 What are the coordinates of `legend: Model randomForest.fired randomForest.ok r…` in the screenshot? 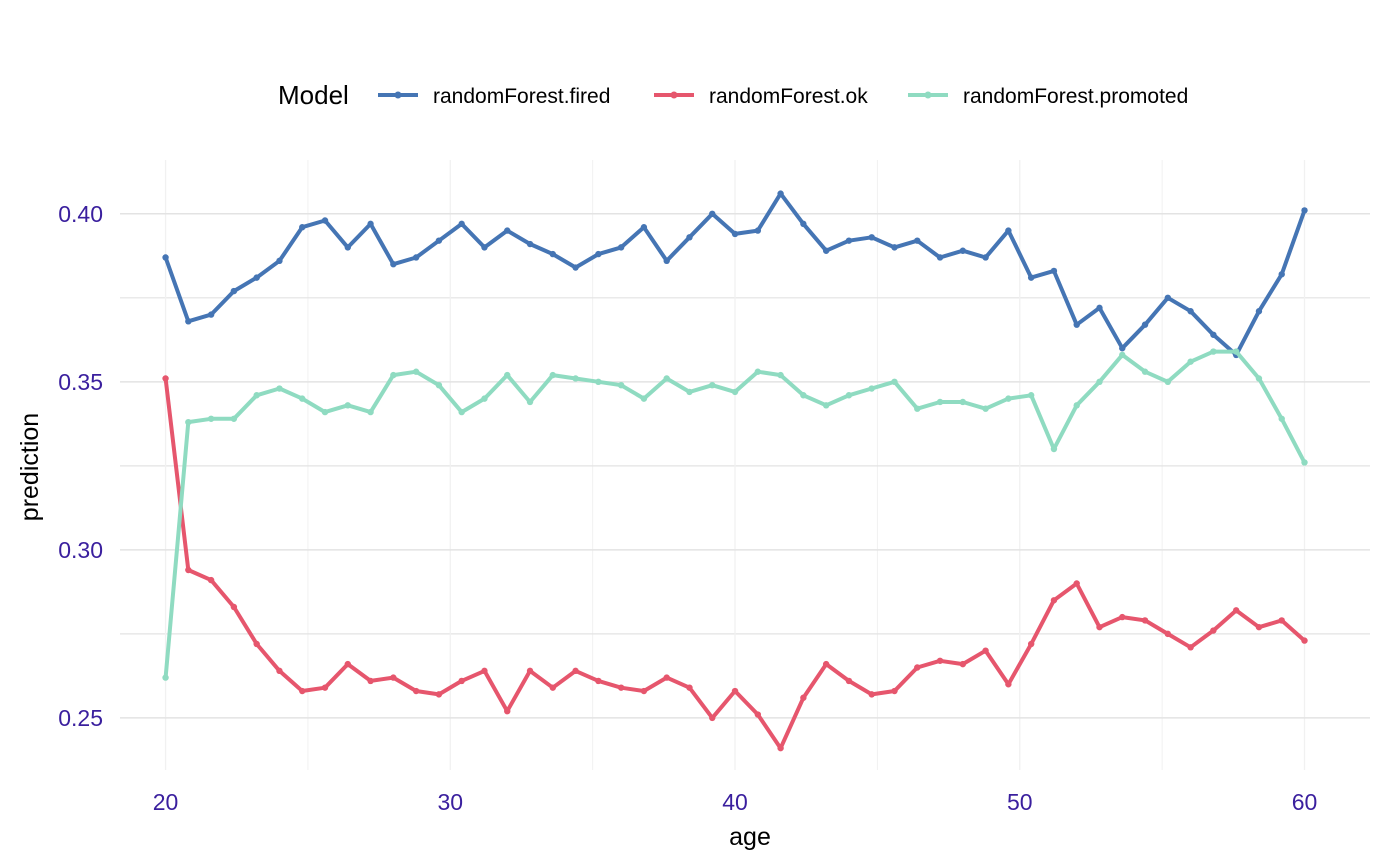 It's located at (733, 95).